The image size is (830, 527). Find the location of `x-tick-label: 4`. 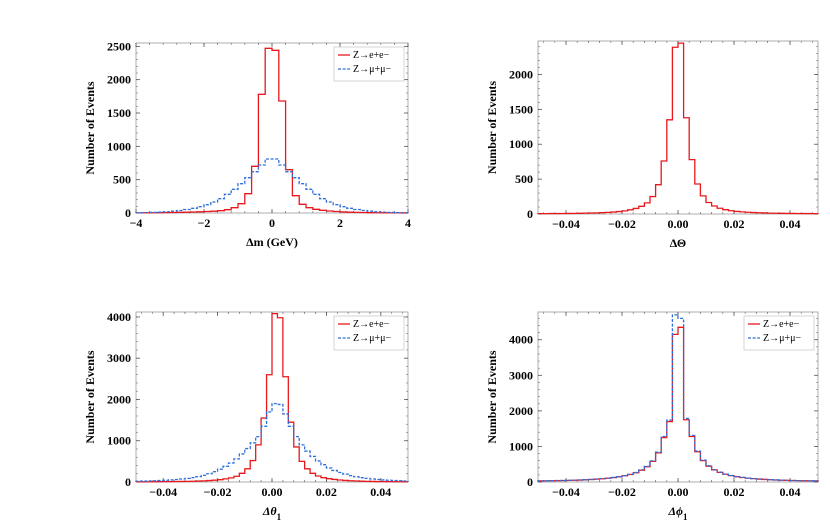

x-tick-label: 4 is located at coordinates (408, 223).